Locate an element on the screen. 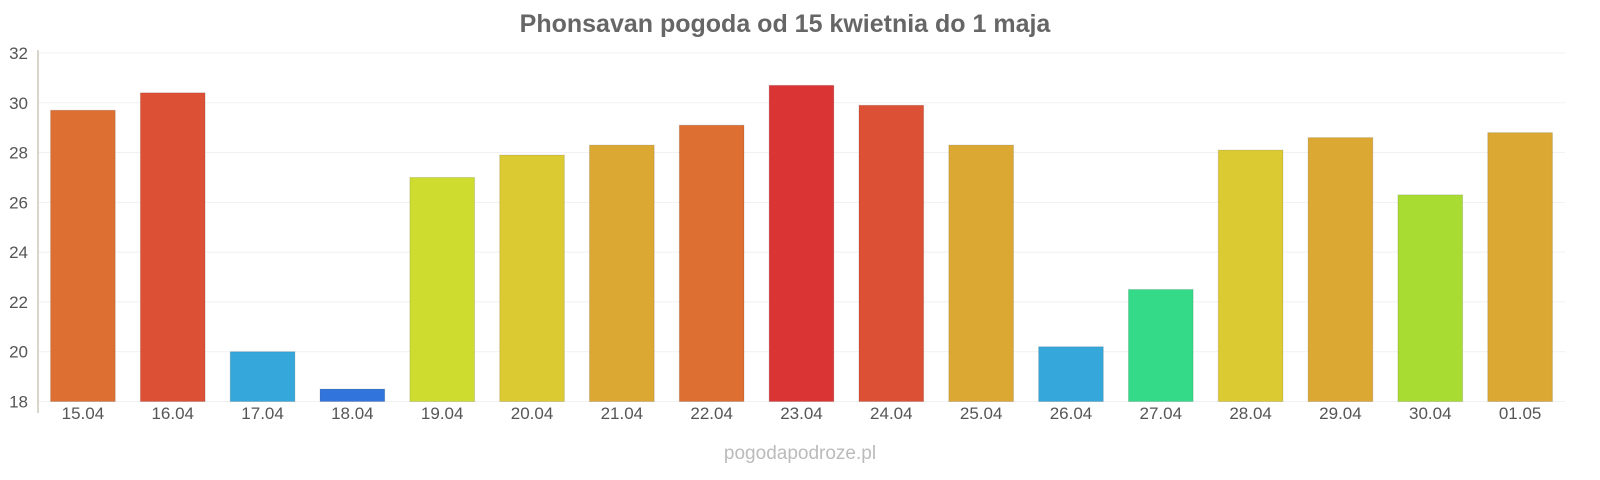  bar-21.04 is located at coordinates (622, 273).